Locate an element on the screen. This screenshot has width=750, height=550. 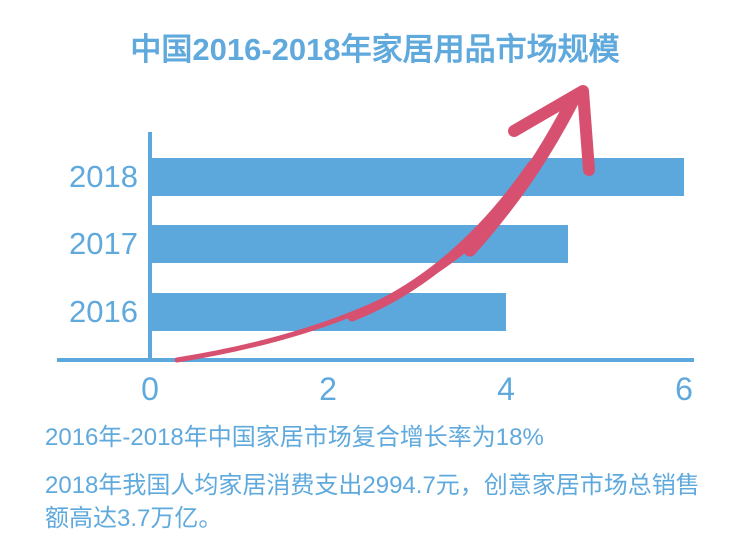
chart-title: 中国2016-2018年家居用品市场规模 is located at coordinates (375, 49).